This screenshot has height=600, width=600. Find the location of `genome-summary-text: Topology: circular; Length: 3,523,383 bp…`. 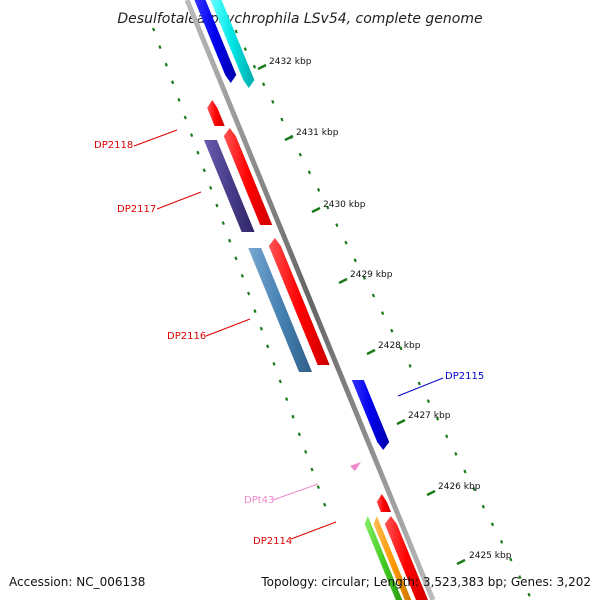

genome-summary-text: Topology: circular; Length: 3,523,383 bp… is located at coordinates (425, 582).